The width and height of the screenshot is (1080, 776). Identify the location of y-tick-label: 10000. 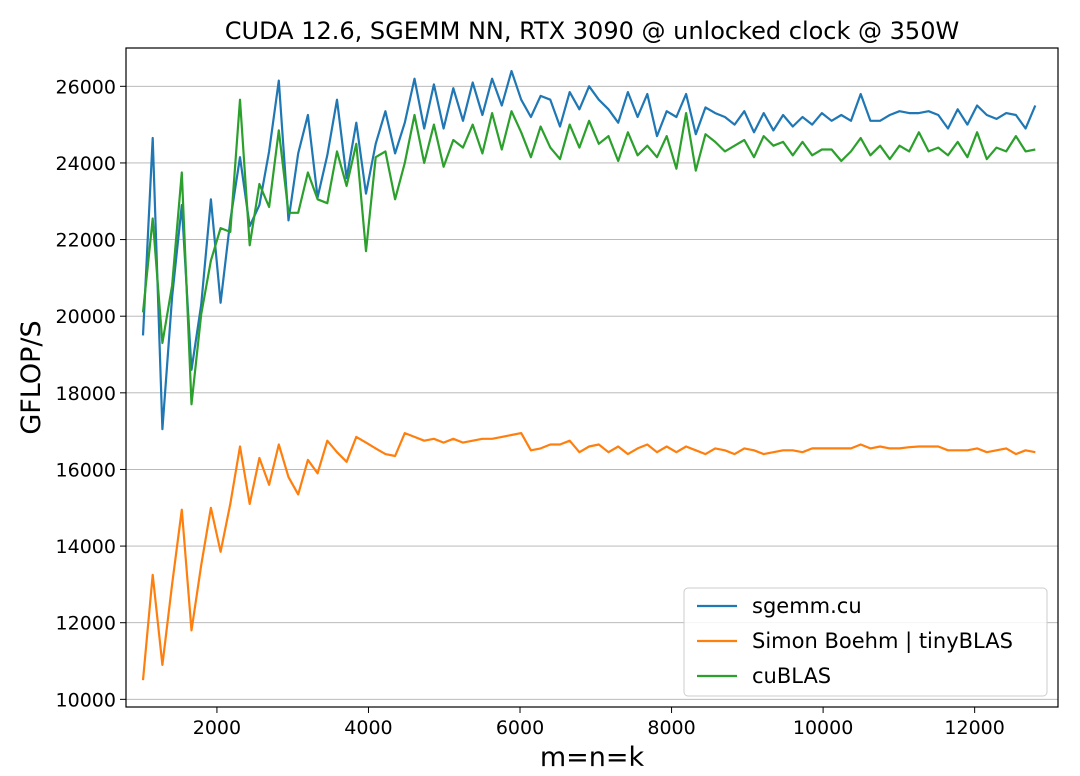
(86, 700).